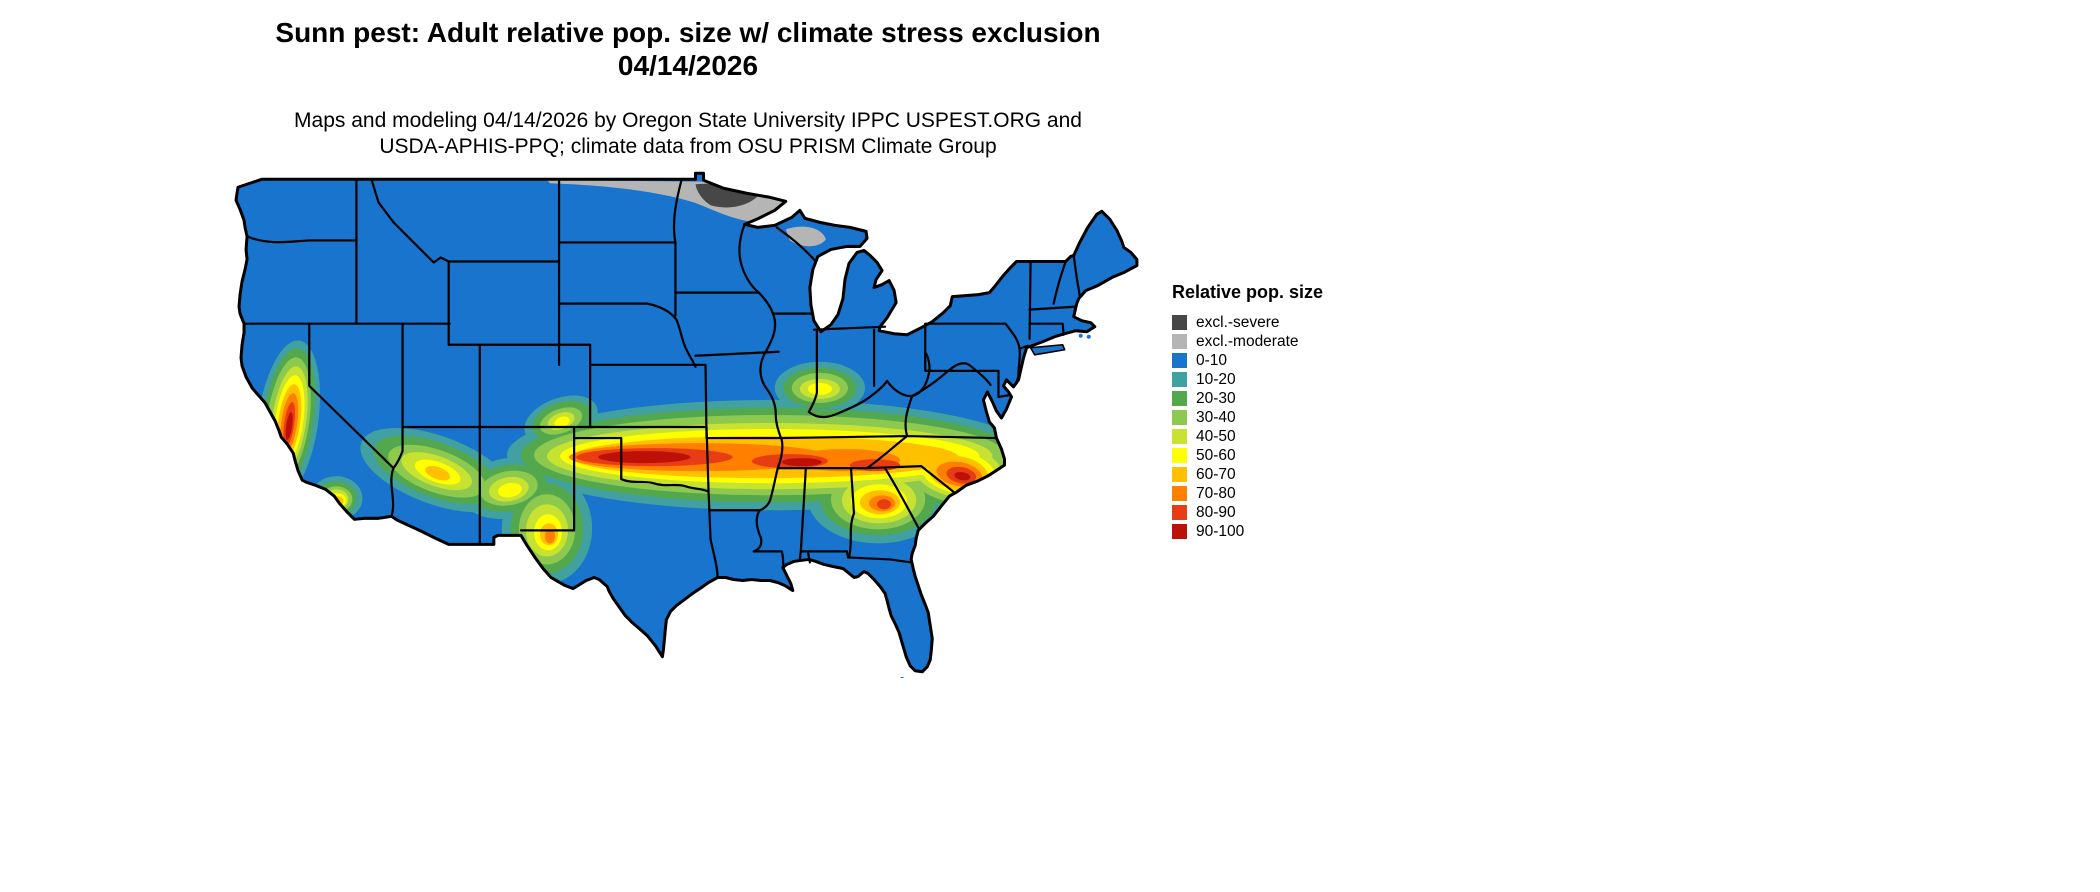 This screenshot has height=892, width=2100. What do you see at coordinates (1247, 417) in the screenshot?
I see `legend-row-30-40: 30-40` at bounding box center [1247, 417].